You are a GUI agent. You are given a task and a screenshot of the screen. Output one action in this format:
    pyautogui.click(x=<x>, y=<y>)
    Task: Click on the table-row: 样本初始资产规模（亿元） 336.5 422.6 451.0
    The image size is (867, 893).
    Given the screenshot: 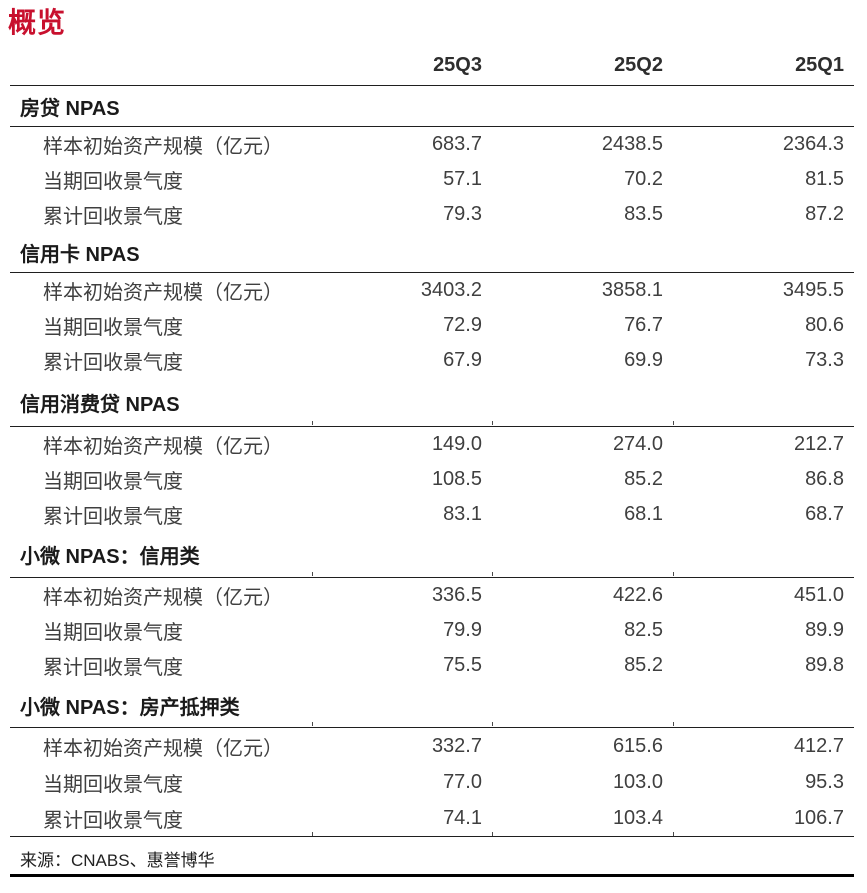 What is the action you would take?
    pyautogui.click(x=432, y=595)
    